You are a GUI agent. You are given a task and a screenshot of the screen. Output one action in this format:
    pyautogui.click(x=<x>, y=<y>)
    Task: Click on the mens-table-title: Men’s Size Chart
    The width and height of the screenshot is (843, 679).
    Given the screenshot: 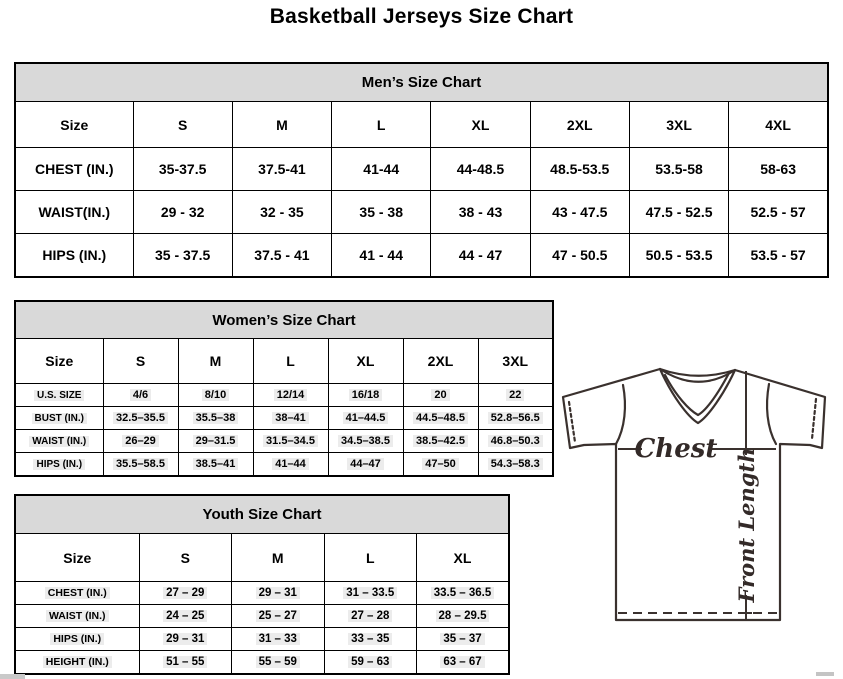 What is the action you would take?
    pyautogui.click(x=421, y=82)
    